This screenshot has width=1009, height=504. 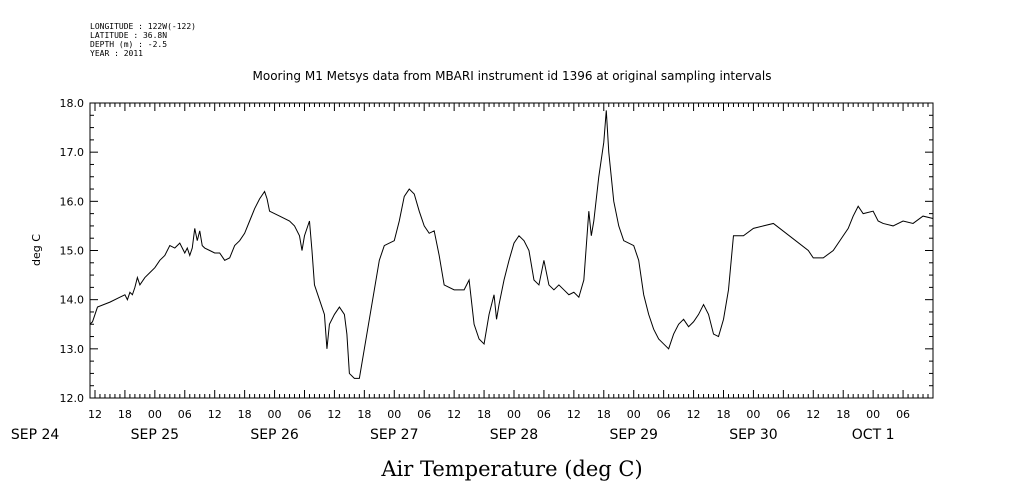 What do you see at coordinates (116, 53) in the screenshot?
I see `year-text: YEAR : 2011` at bounding box center [116, 53].